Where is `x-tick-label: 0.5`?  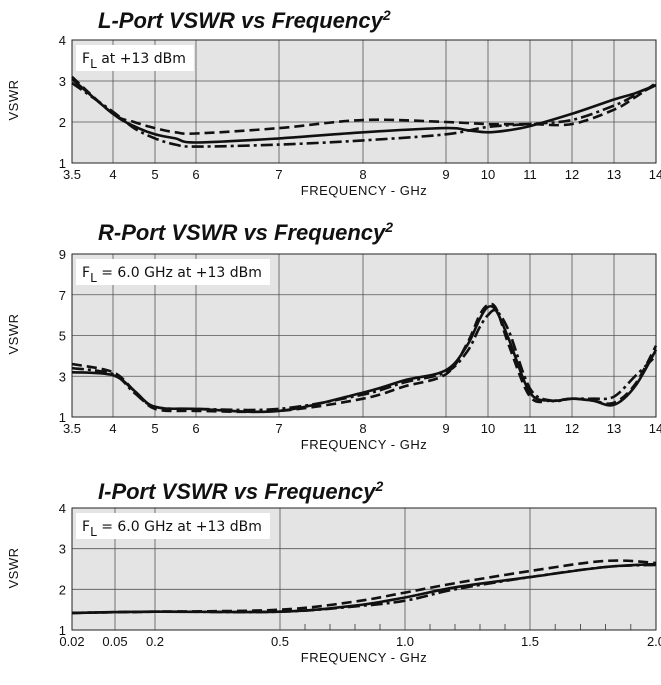
x-tick-label: 0.5 is located at coordinates (280, 641).